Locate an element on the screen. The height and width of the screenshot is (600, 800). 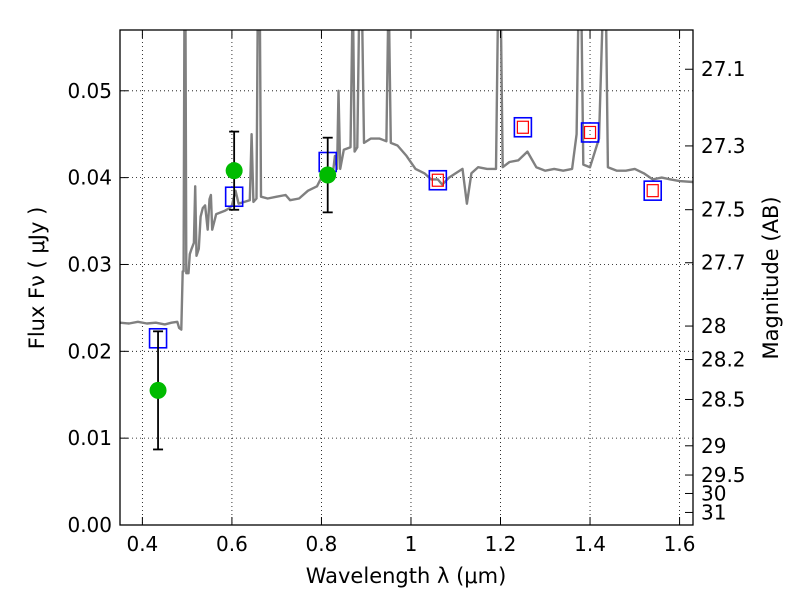
y-tick-label: 0.00 is located at coordinates (89, 525).